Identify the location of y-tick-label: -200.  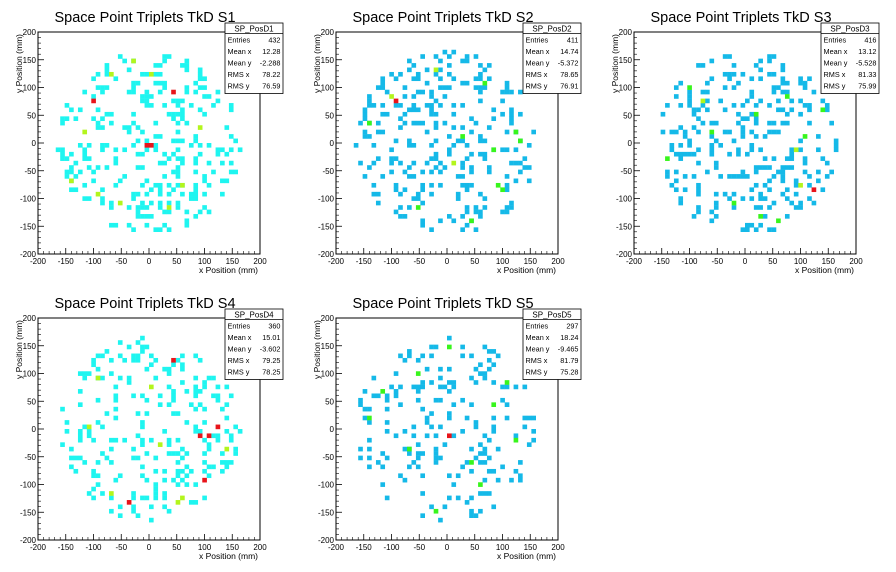
(326, 254).